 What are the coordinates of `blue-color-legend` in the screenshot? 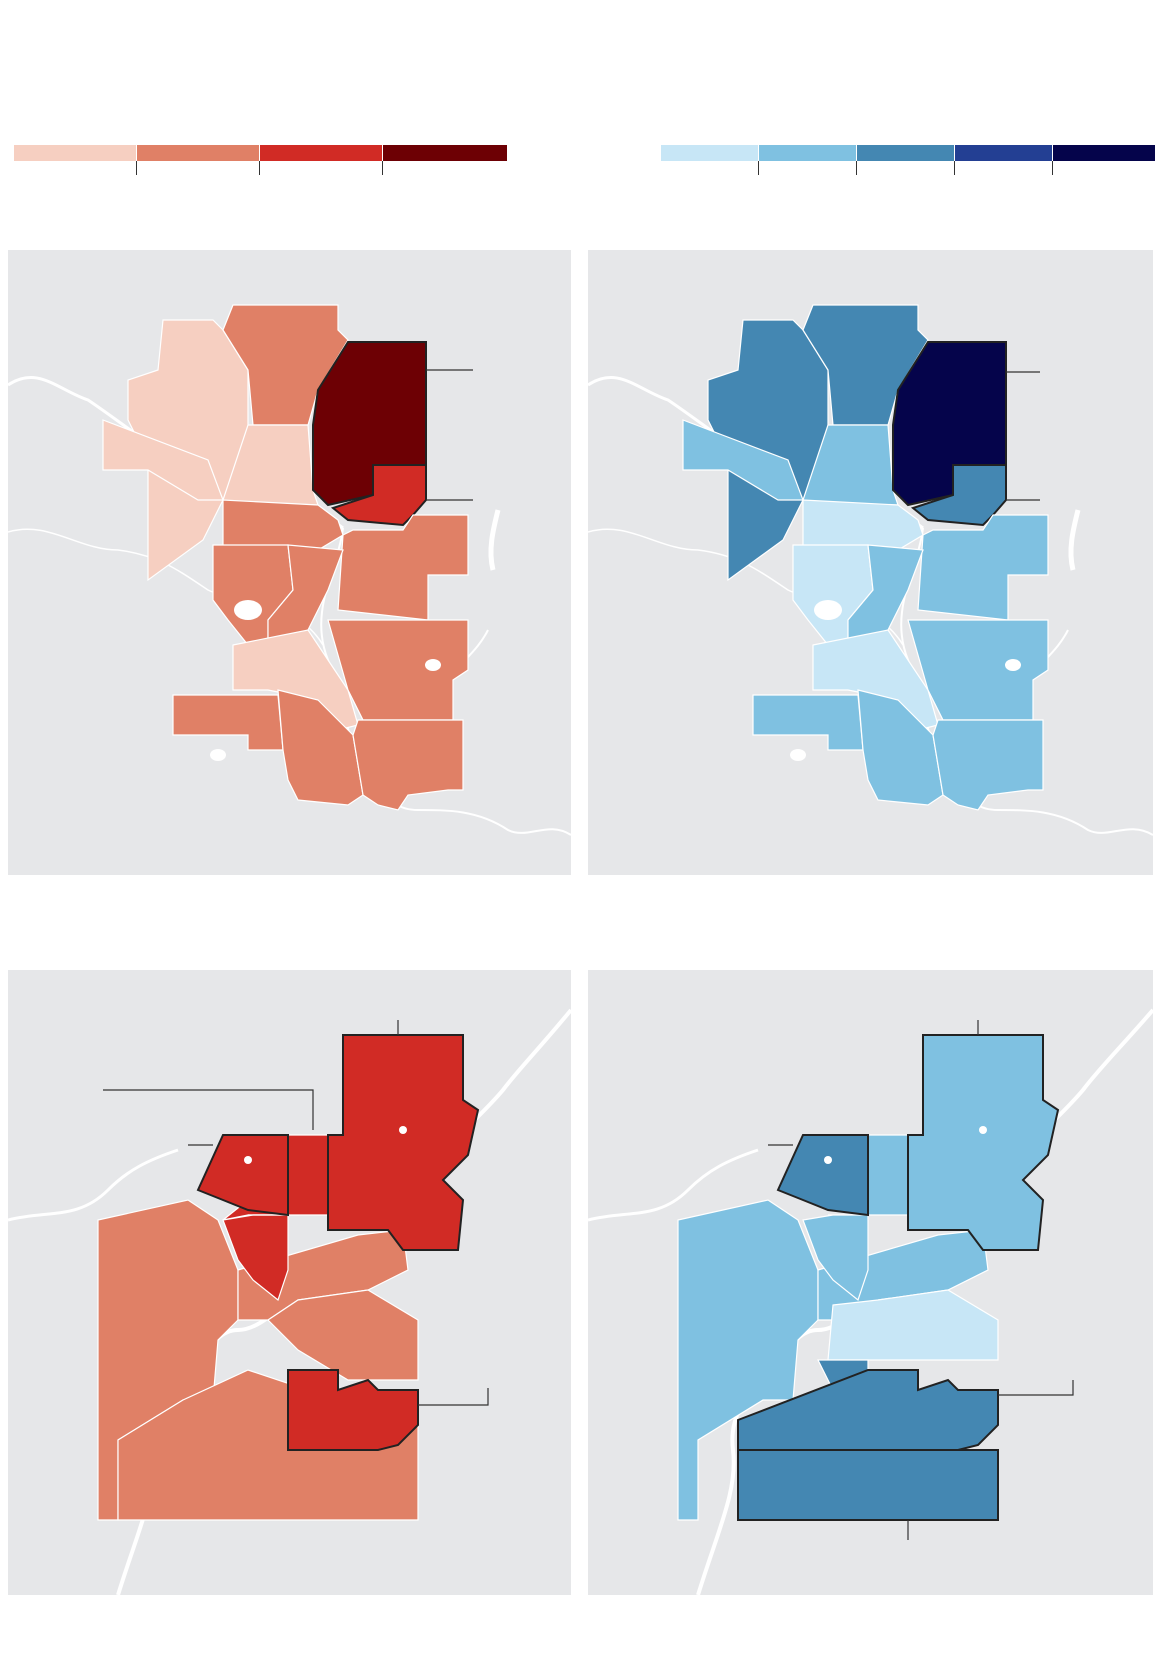 It's located at (908, 165).